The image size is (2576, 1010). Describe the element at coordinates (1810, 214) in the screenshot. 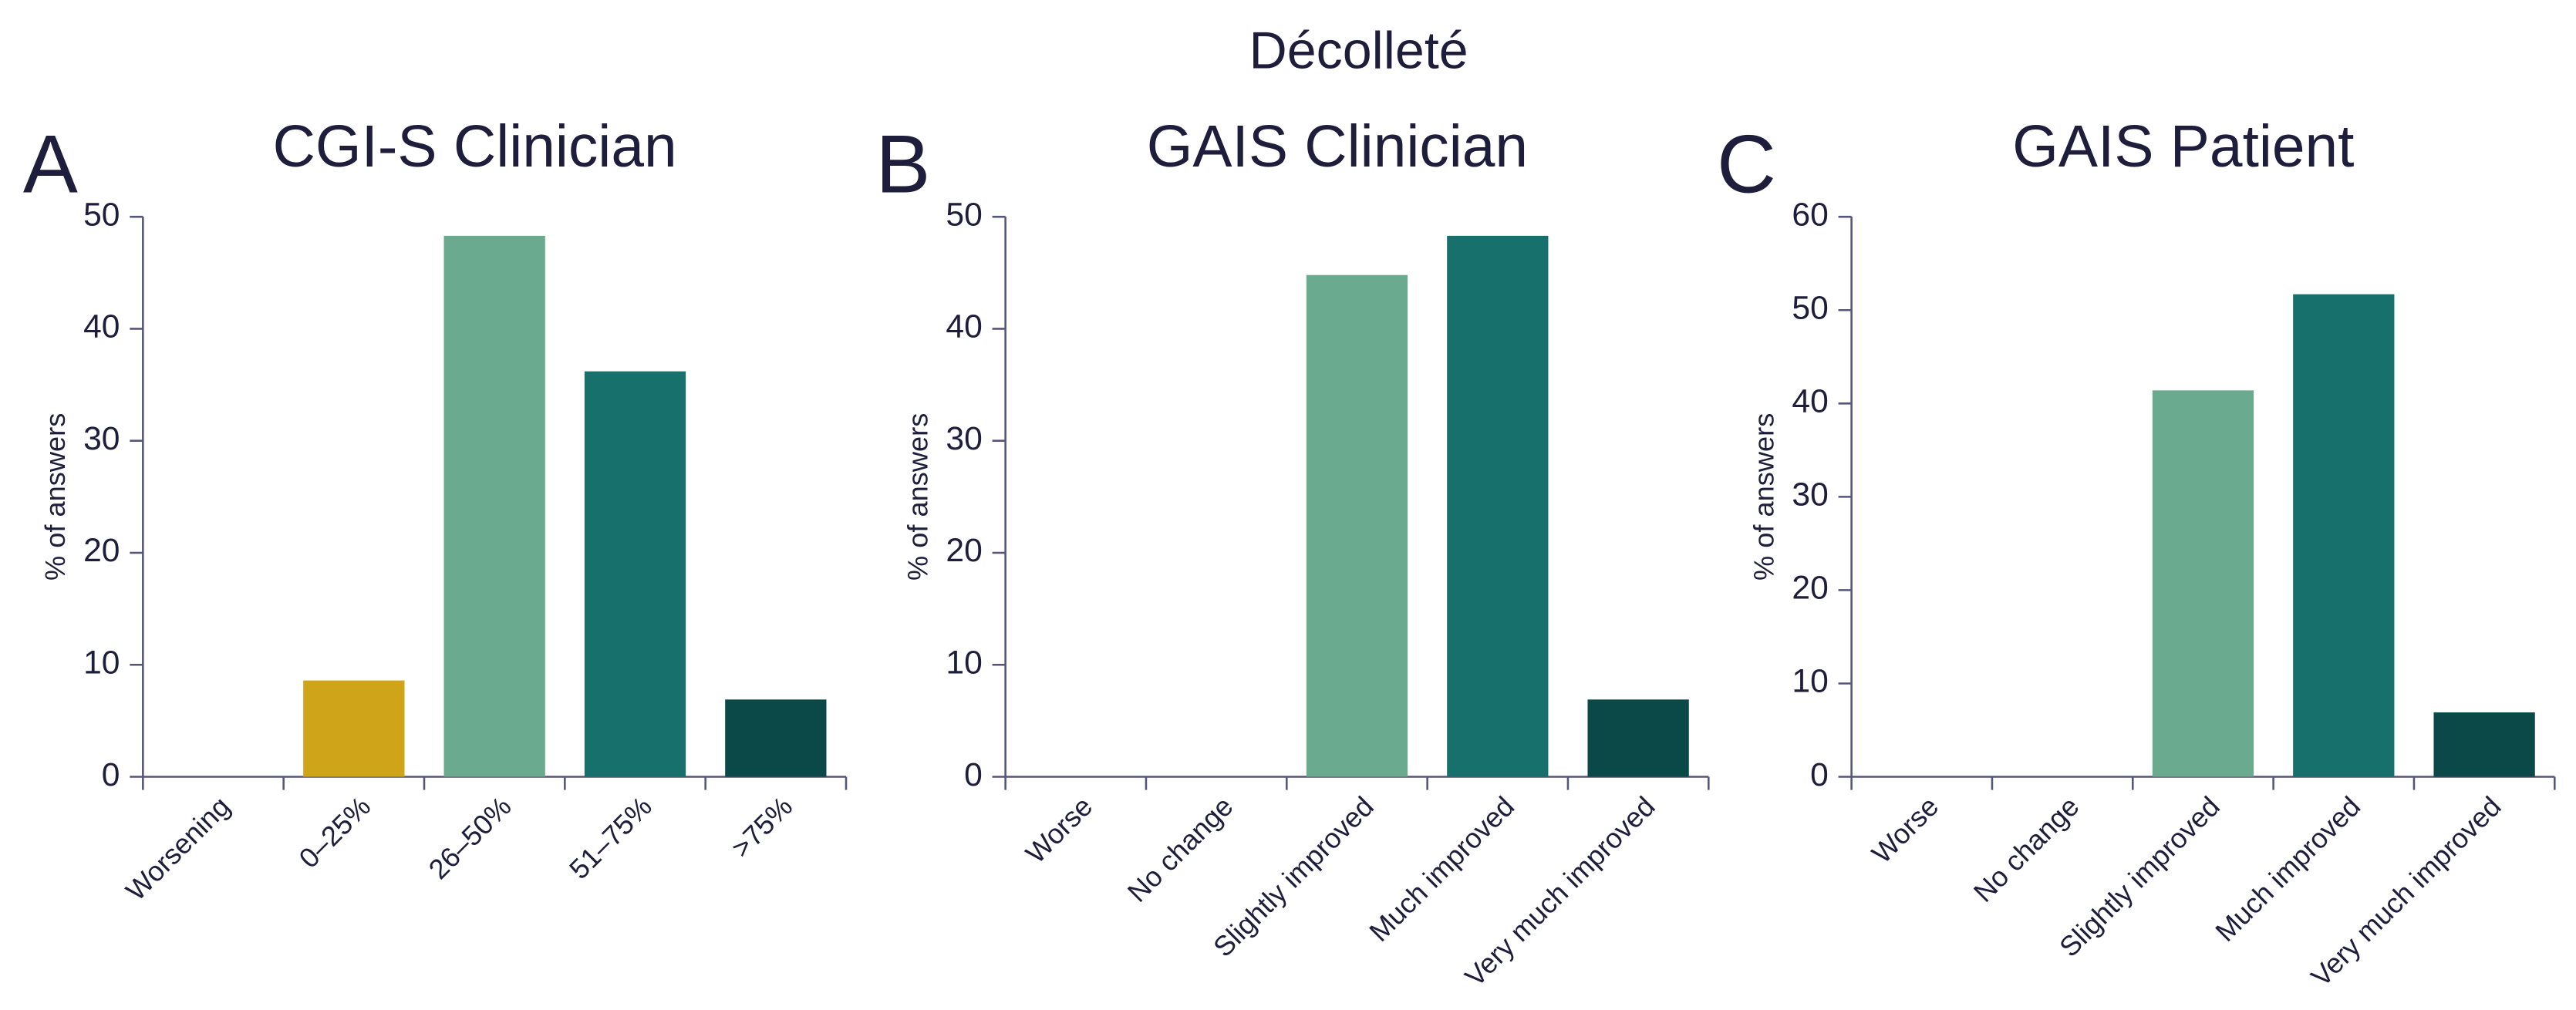

I see `y-tick-label: 60` at that location.